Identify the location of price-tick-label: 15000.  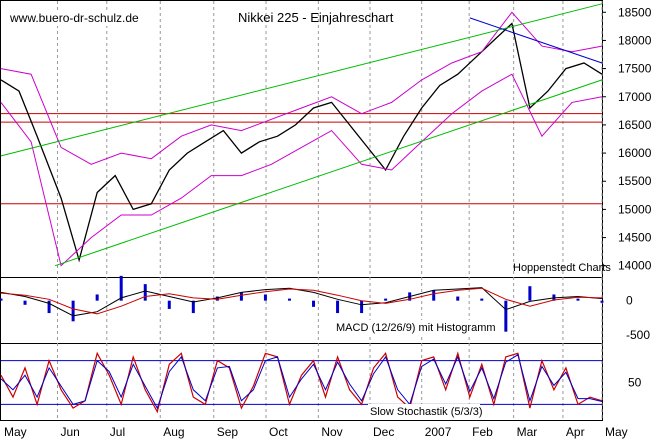
(635, 209).